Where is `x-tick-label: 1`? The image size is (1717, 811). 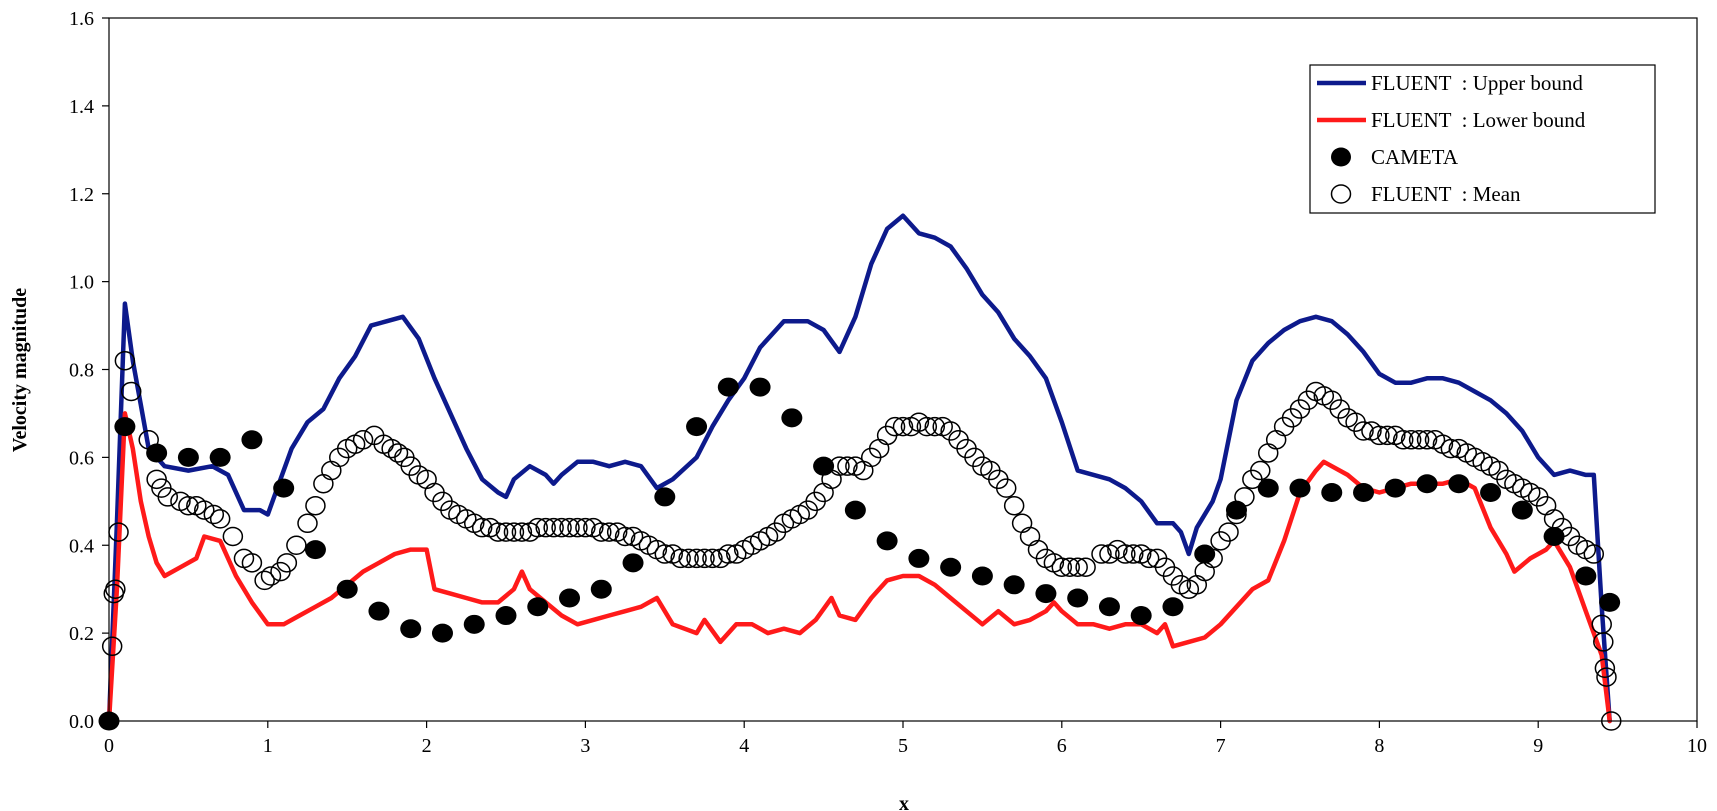 x-tick-label: 1 is located at coordinates (268, 746).